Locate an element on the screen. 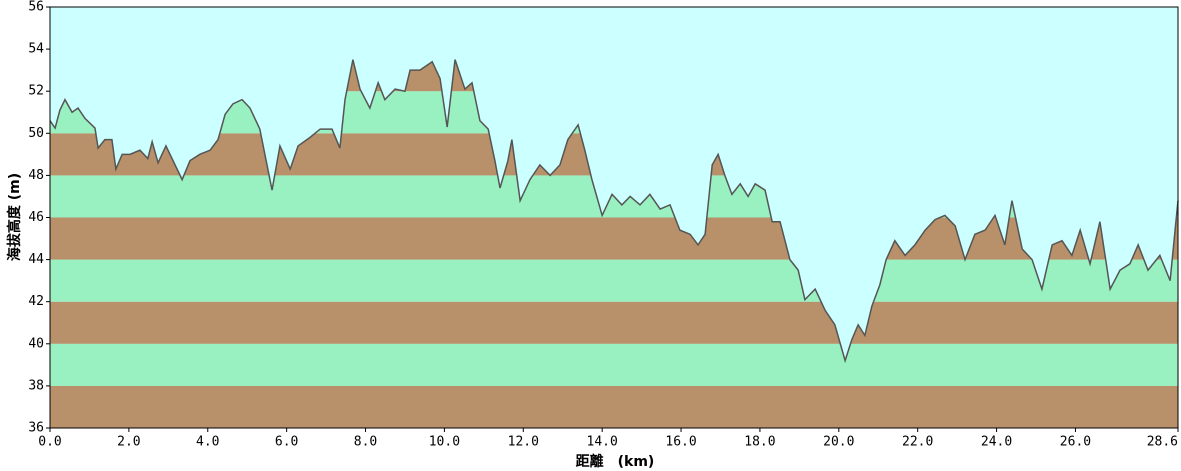 The image size is (1181, 471). y-tick-label: 50 is located at coordinates (36, 133).